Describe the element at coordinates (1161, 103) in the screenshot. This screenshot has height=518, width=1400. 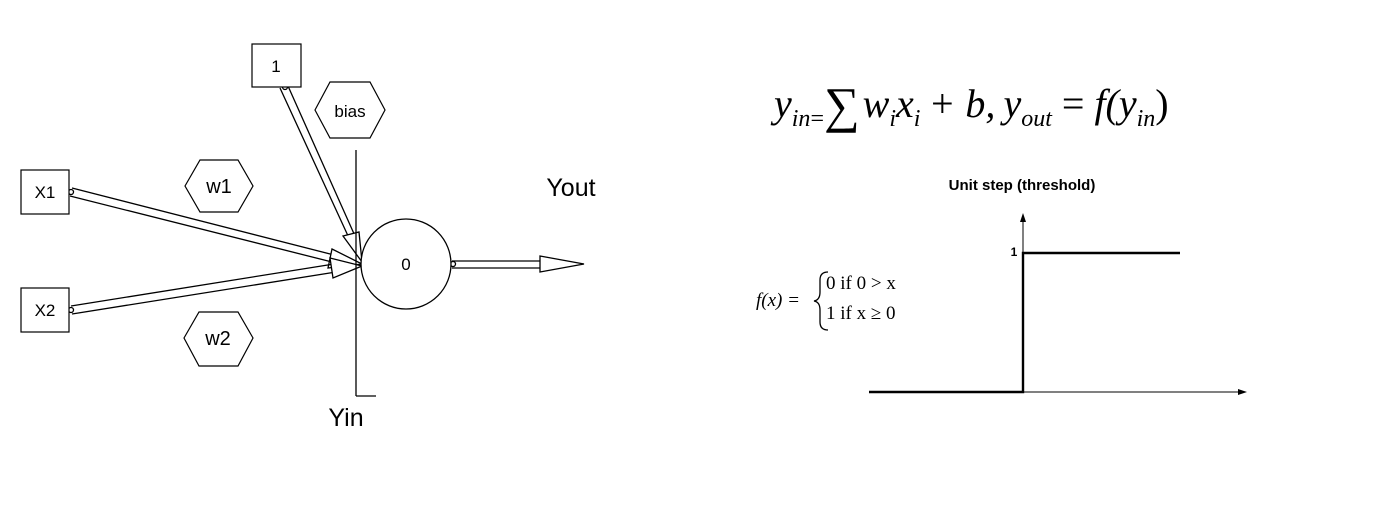
I see `formula-close: )` at that location.